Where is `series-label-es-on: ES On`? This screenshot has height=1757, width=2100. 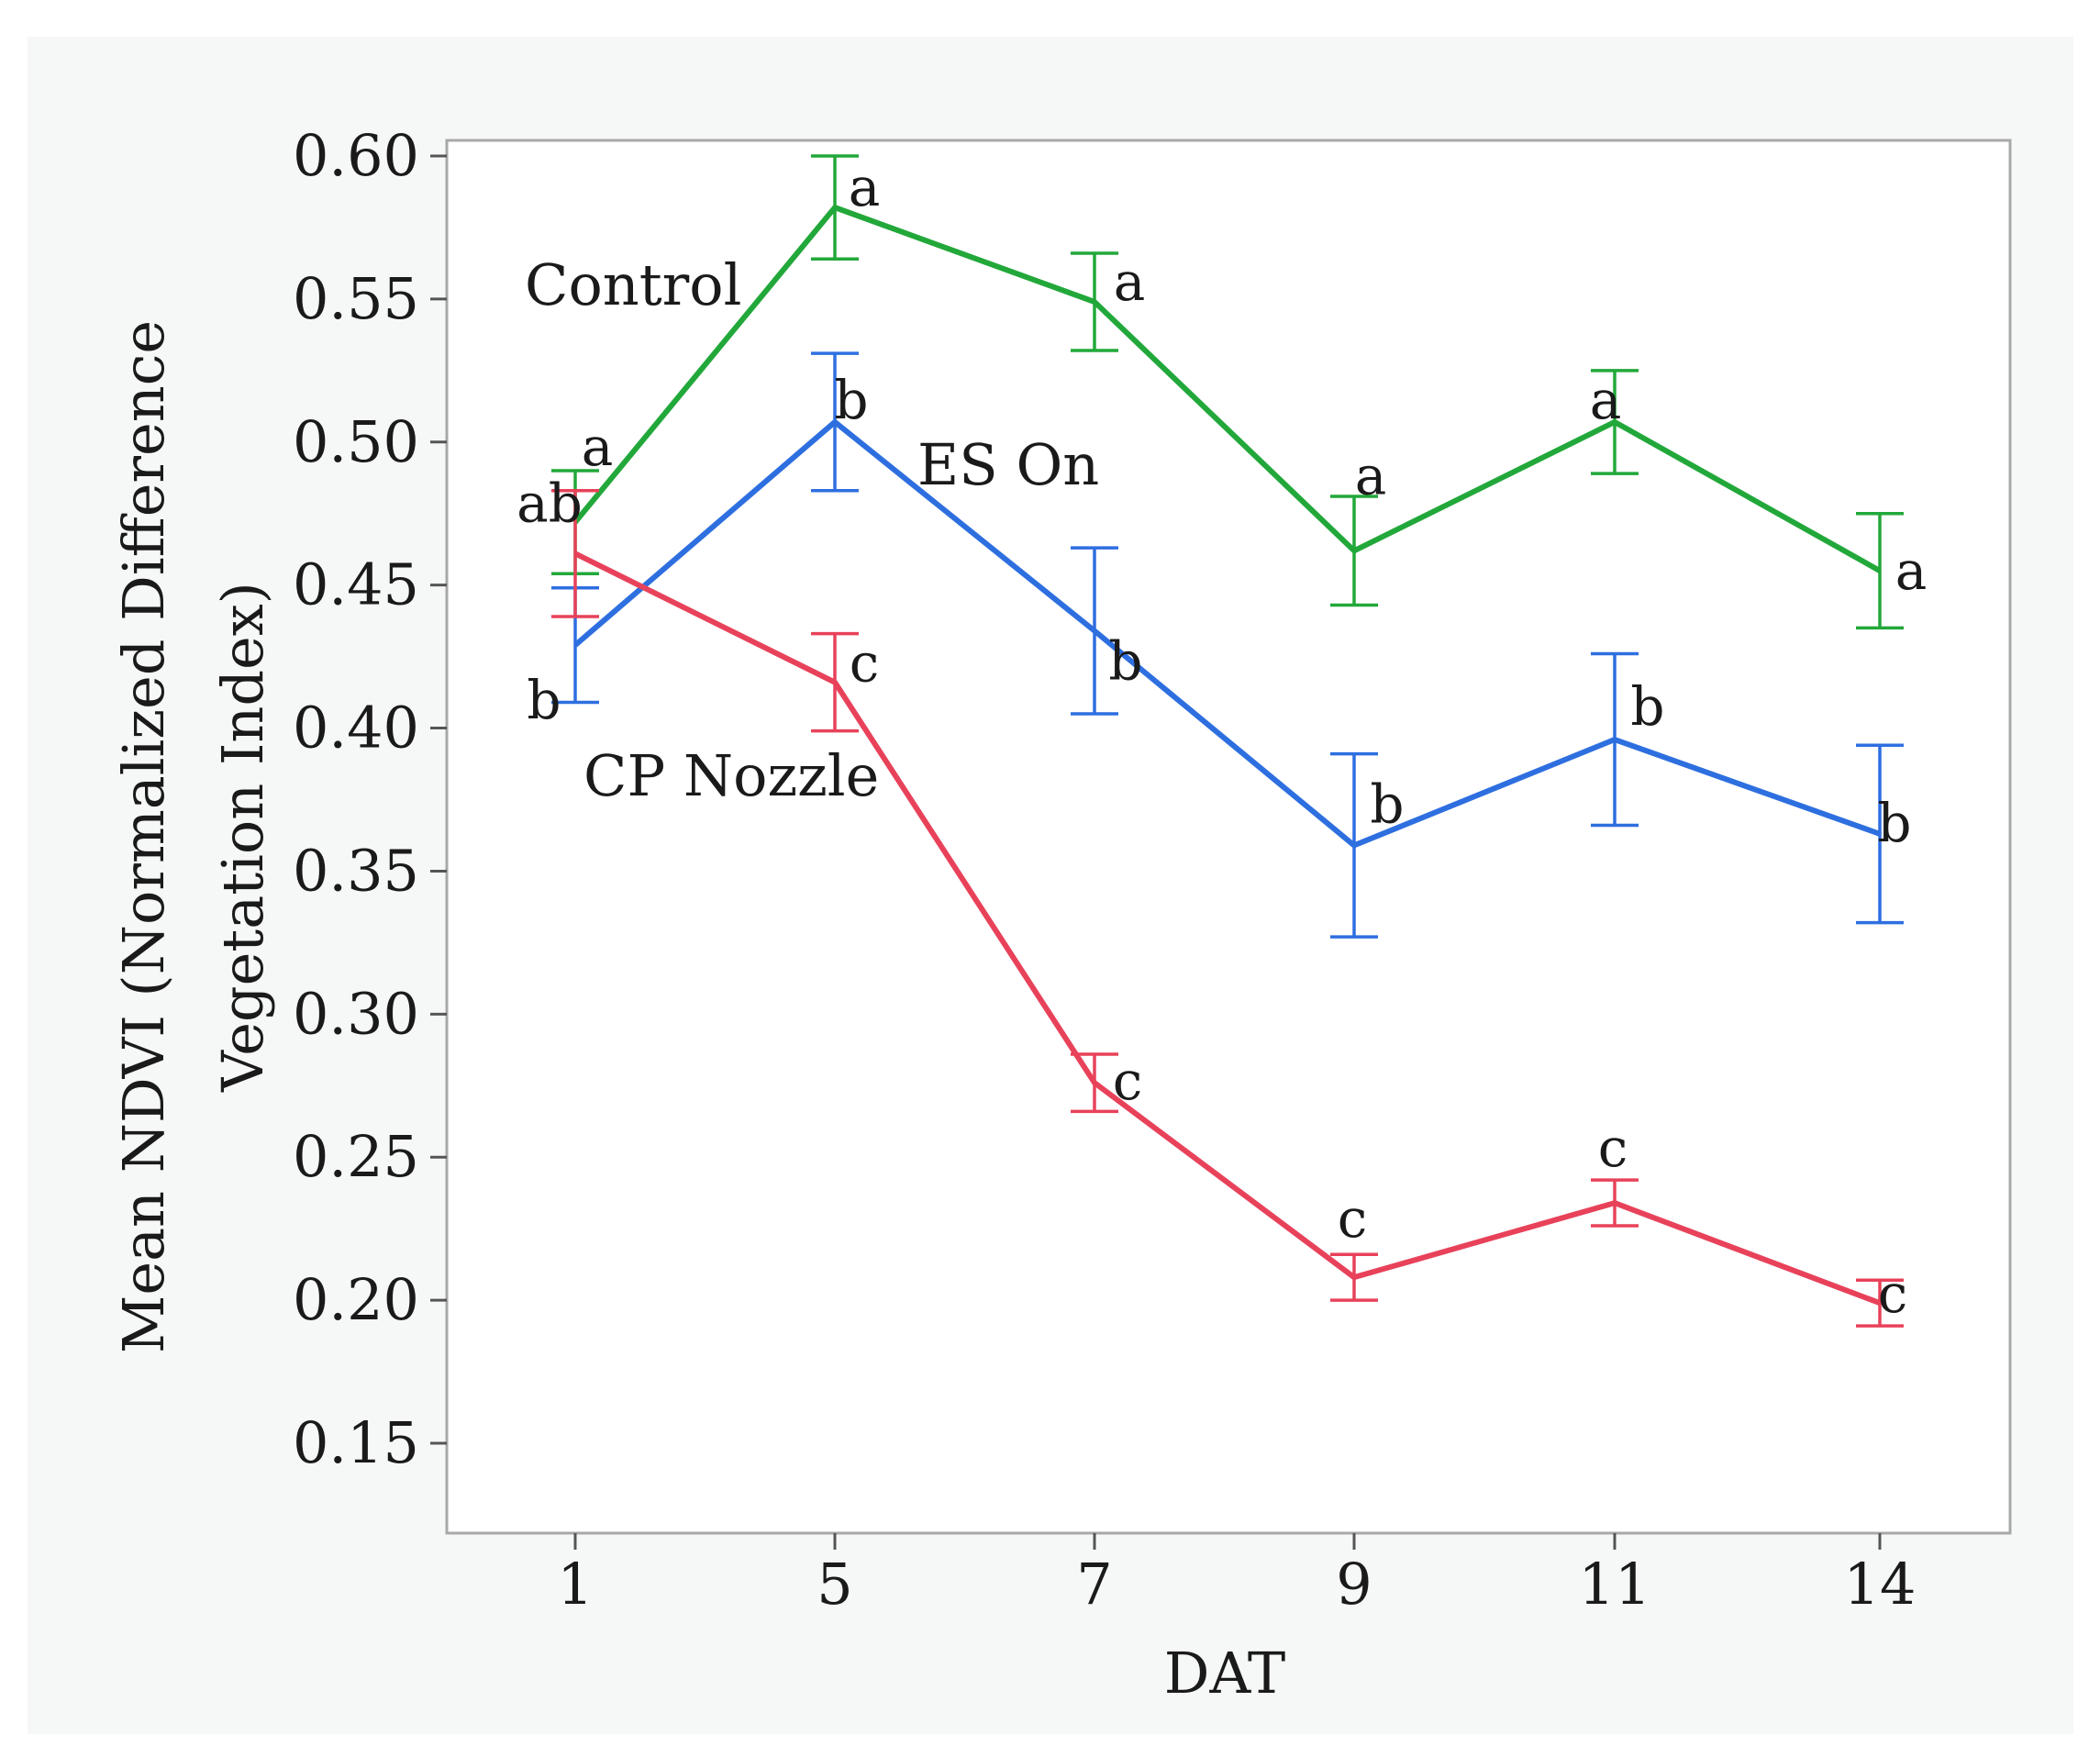 series-label-es-on: ES On is located at coordinates (1008, 464).